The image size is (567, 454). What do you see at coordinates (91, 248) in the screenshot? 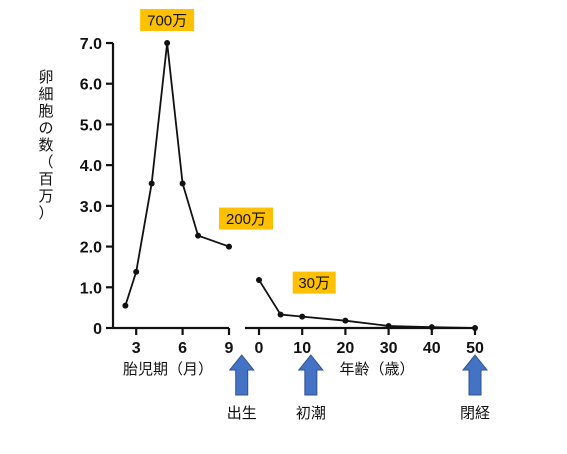
I see `y-tick-label: 2.0` at bounding box center [91, 248].